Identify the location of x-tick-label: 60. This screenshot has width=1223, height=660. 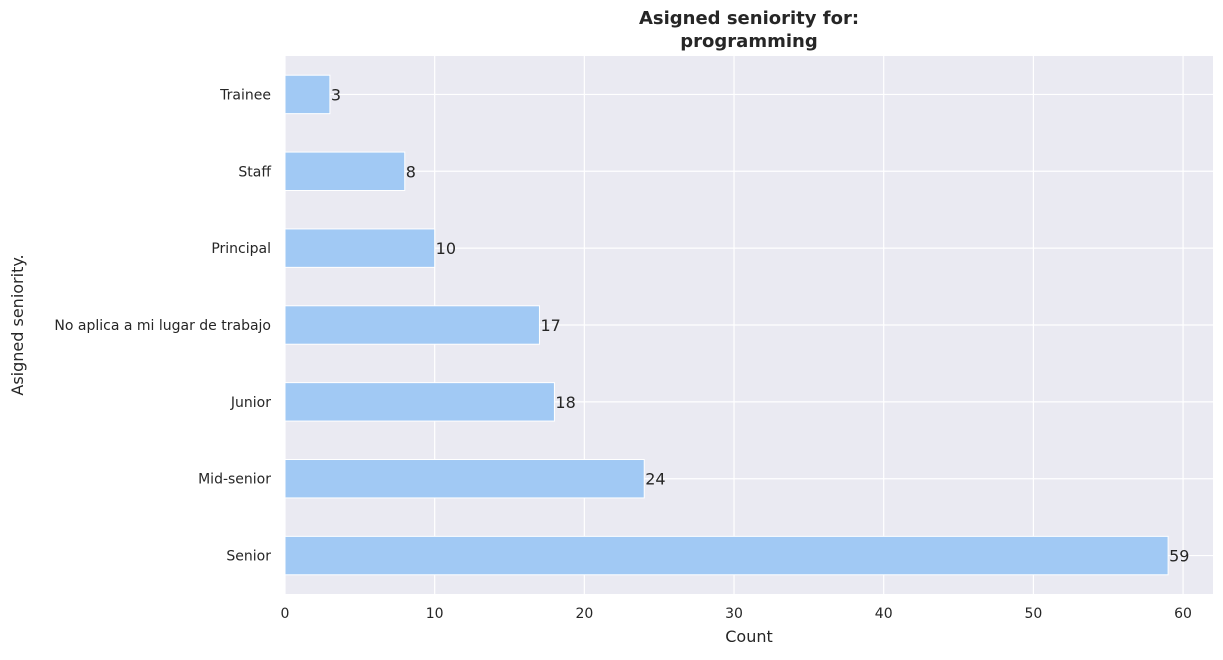
(1183, 614).